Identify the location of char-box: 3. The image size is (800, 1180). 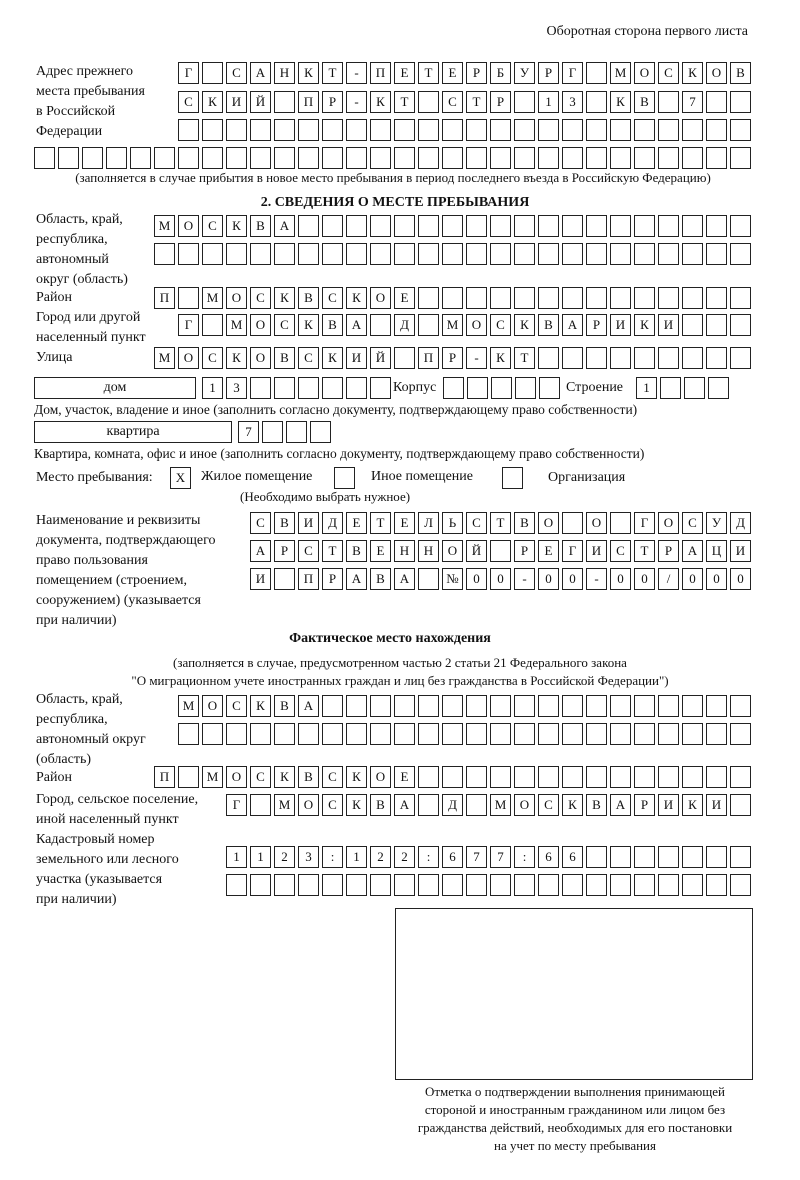
(572, 102).